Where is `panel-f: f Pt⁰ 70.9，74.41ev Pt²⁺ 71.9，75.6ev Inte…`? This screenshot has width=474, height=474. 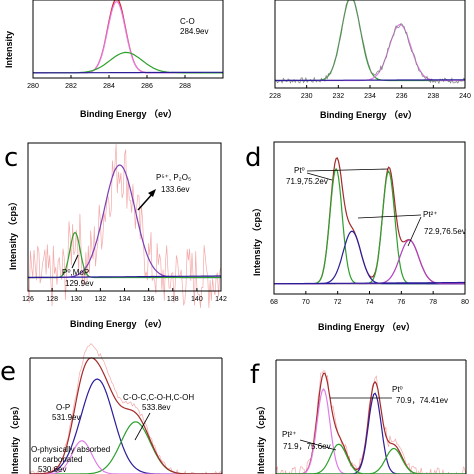 panel-f: f Pt⁰ 70.9，74.41ev Pt²⁺ 71.9，75.6ev Inte… is located at coordinates (358, 416).